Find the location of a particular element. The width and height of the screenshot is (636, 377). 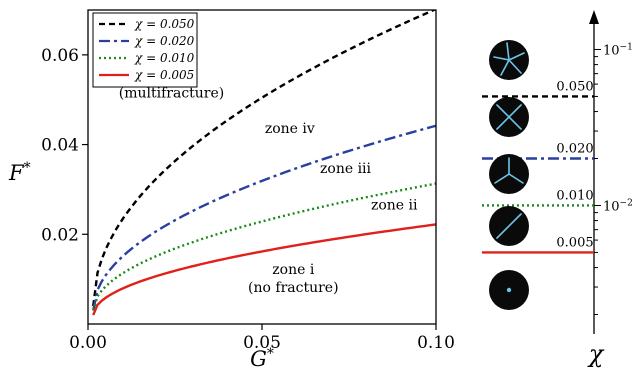

x-tick-label: 0.00 is located at coordinates (88, 343).